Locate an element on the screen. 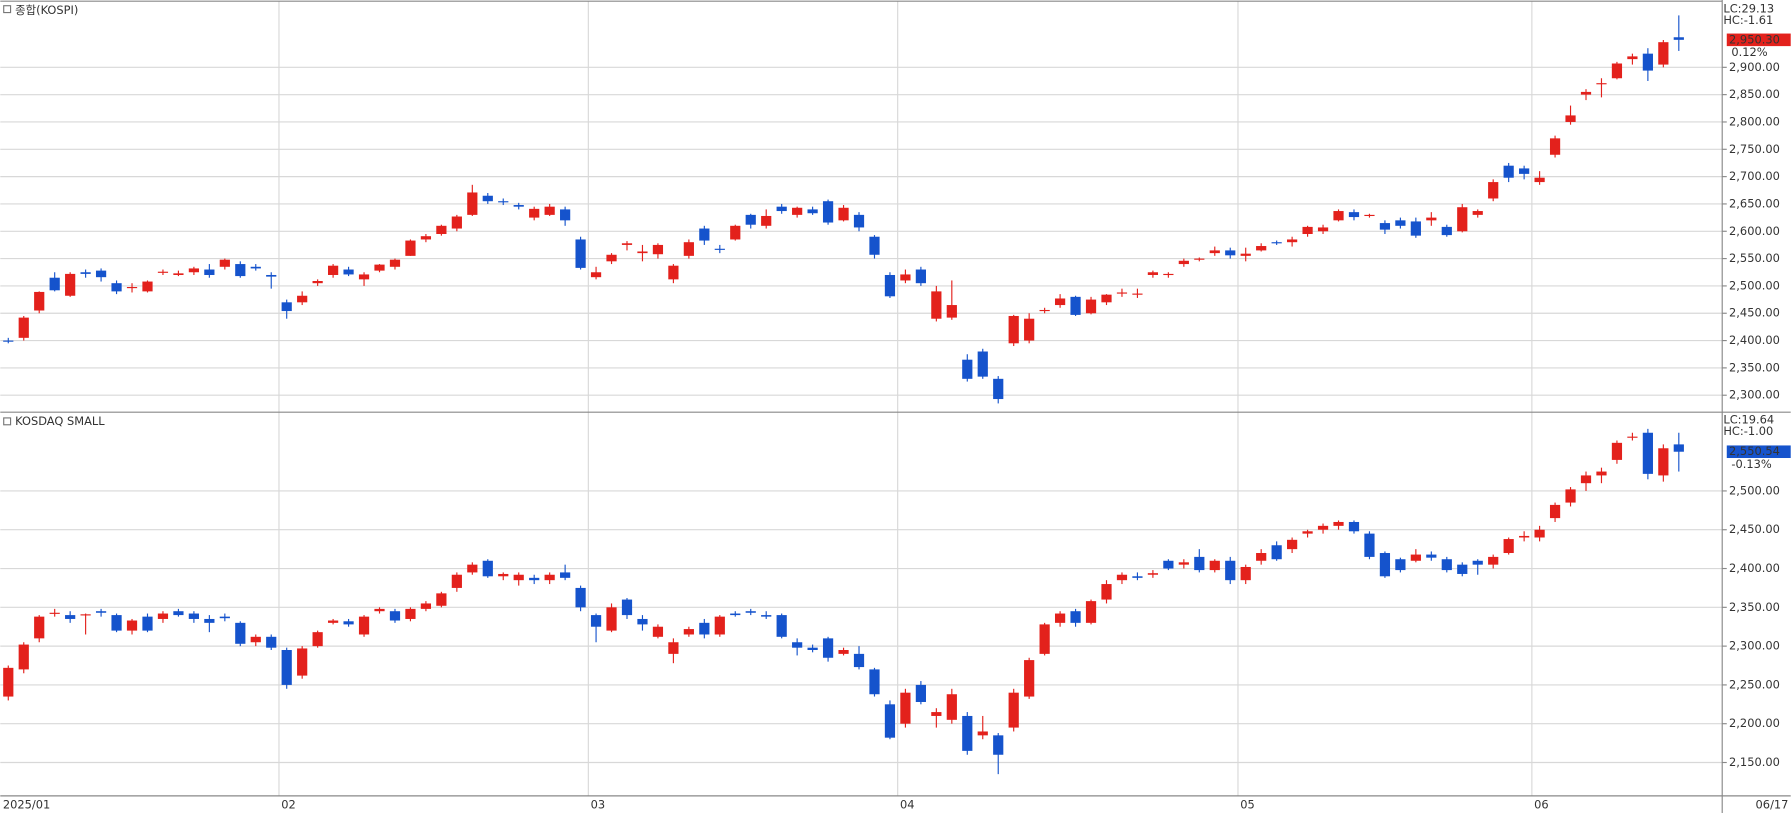  y-tick-label: 2,700.00 is located at coordinates (1754, 176).